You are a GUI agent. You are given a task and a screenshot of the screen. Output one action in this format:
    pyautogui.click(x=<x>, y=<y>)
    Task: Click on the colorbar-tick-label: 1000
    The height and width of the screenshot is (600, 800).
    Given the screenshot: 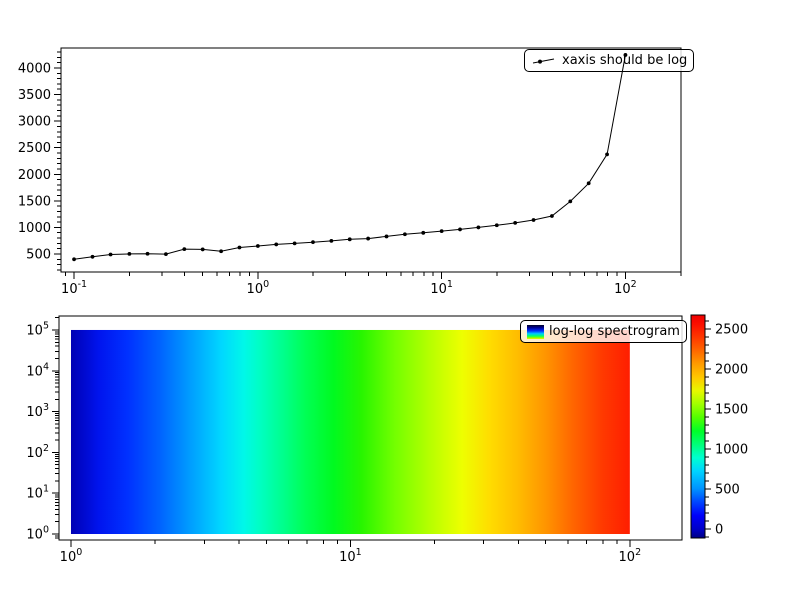 What is the action you would take?
    pyautogui.click(x=731, y=450)
    